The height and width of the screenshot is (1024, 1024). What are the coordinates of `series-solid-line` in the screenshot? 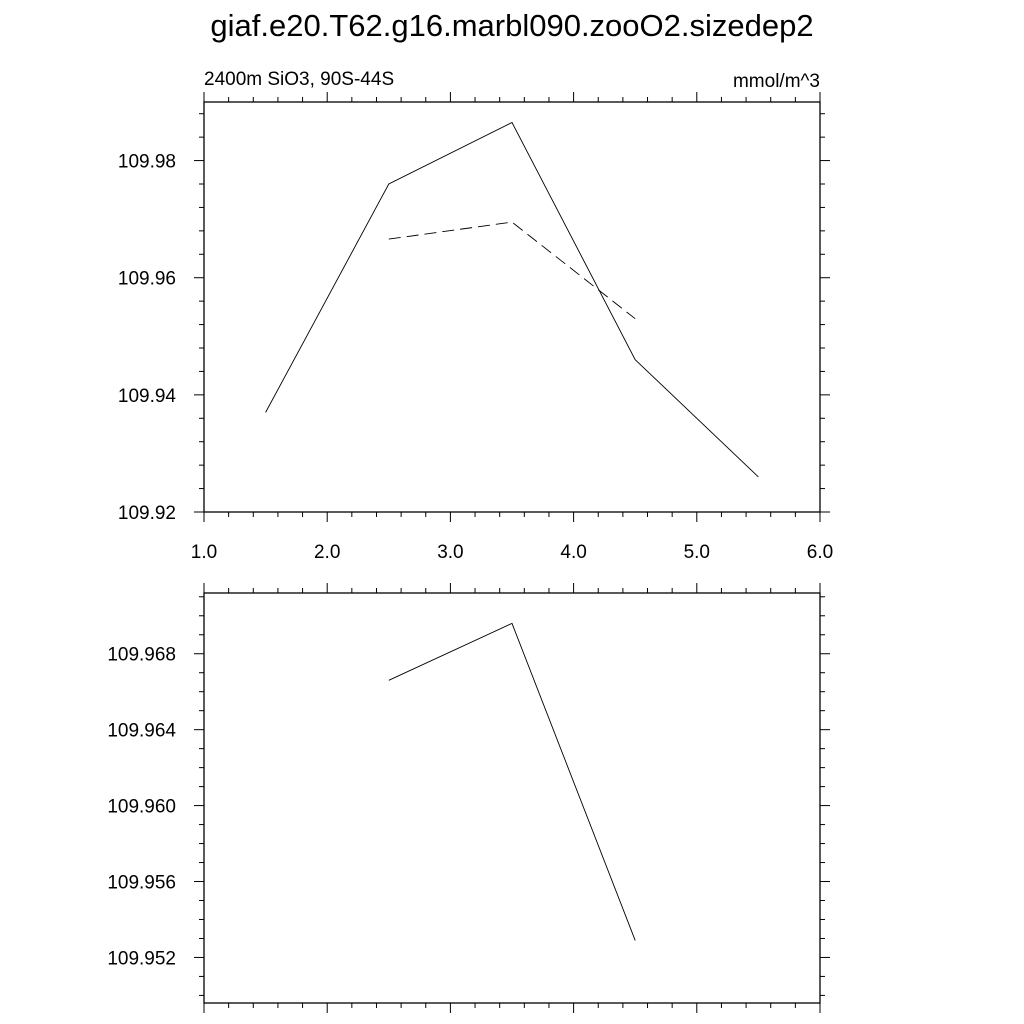 It's located at (512, 781).